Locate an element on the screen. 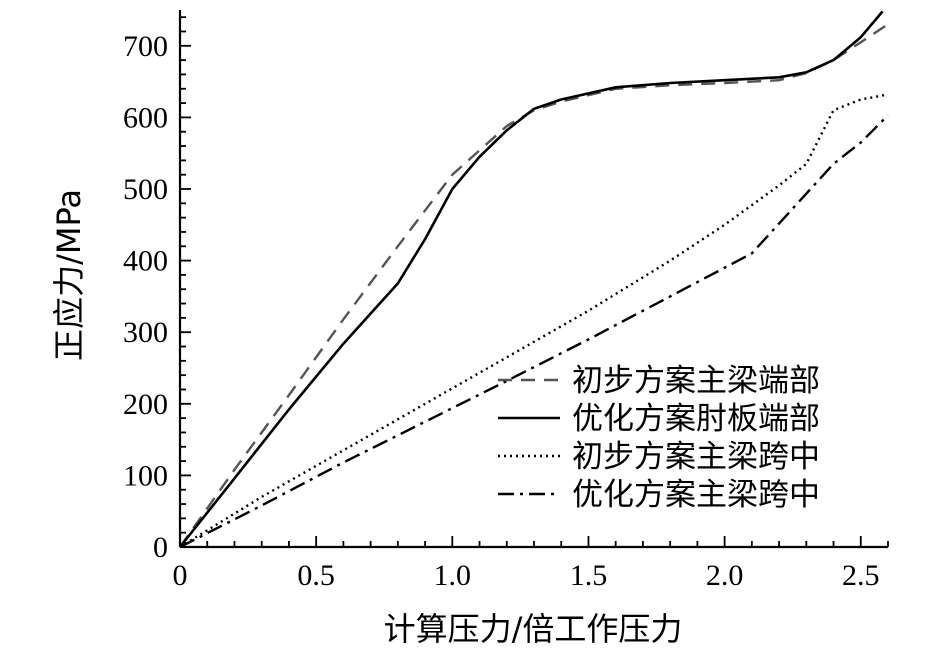 The image size is (945, 655). x-tick-label: 1.0 is located at coordinates (453, 575).